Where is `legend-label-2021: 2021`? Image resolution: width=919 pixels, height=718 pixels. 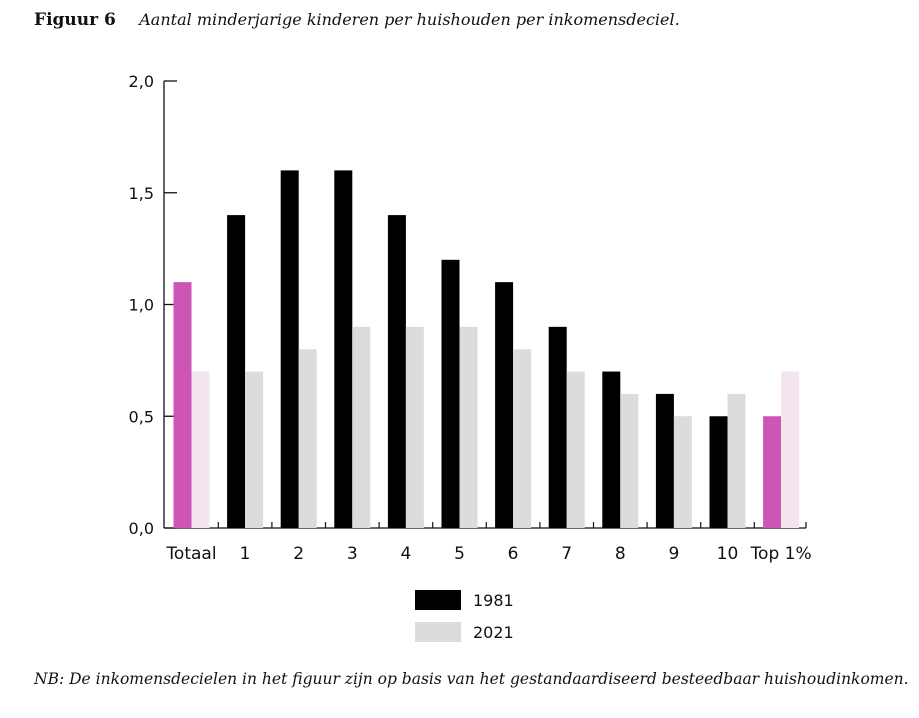 legend-label-2021: 2021 is located at coordinates (493, 632).